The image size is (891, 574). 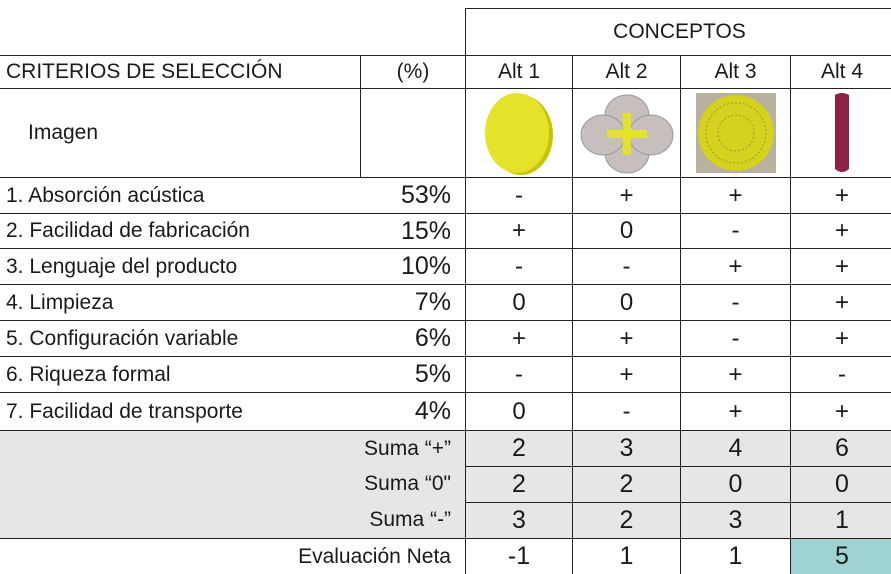 I want to click on criterion-name: 3. Lenguaje del producto, so click(x=180, y=266).